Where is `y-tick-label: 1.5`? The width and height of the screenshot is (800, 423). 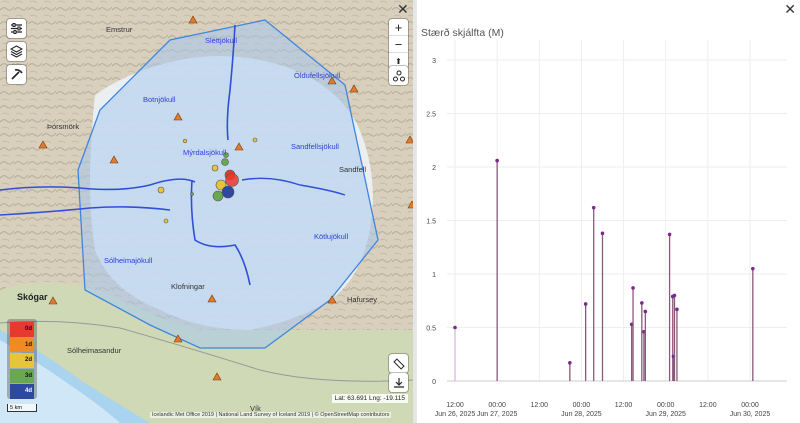
y-tick-label: 1.5 is located at coordinates (431, 222).